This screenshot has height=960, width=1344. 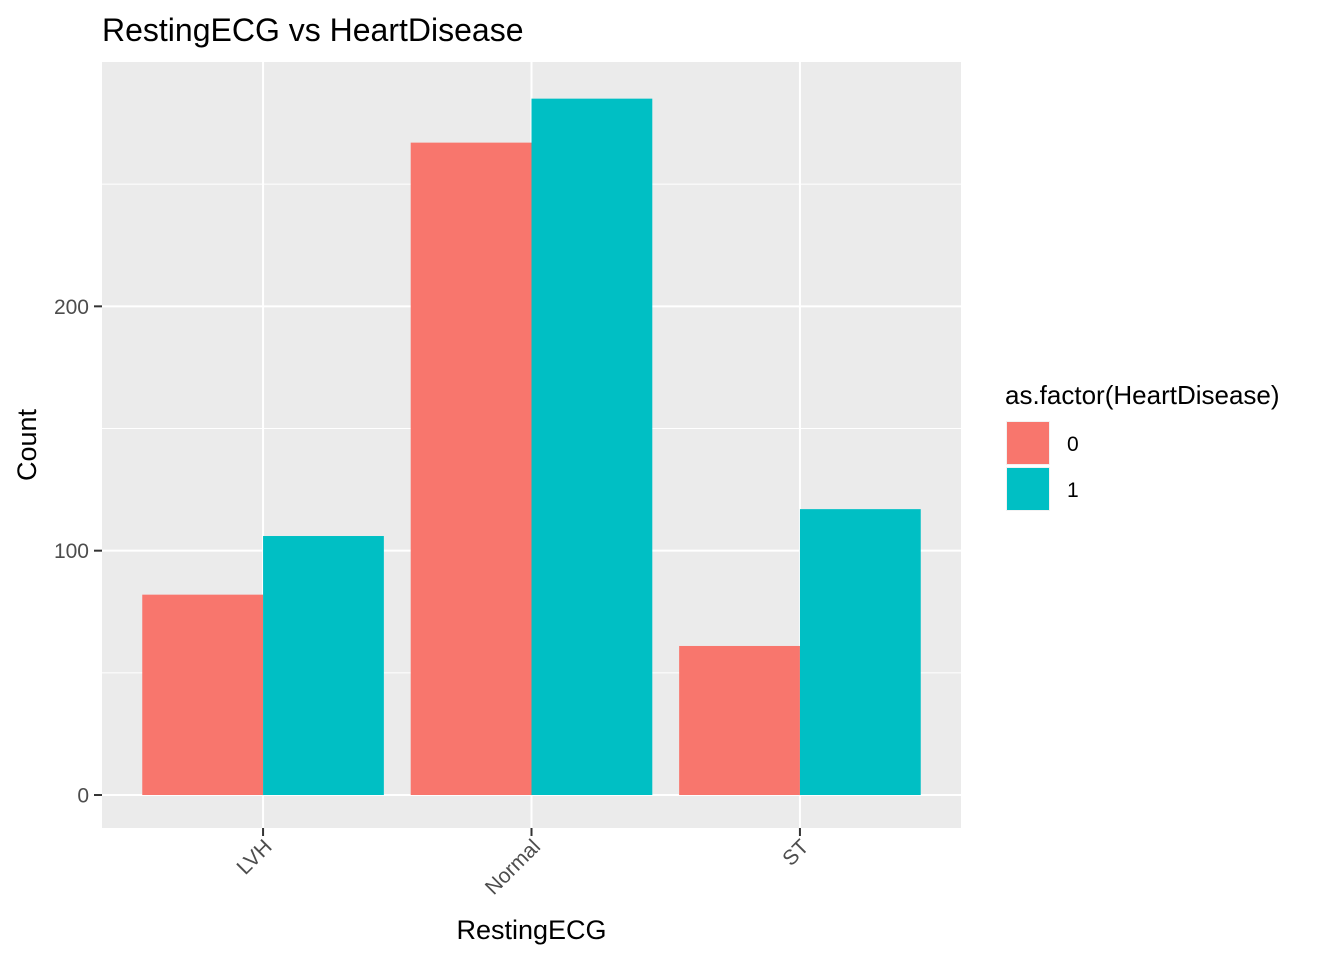 What do you see at coordinates (1142, 445) in the screenshot?
I see `legend: as.factor(HeartDisease) 0 1` at bounding box center [1142, 445].